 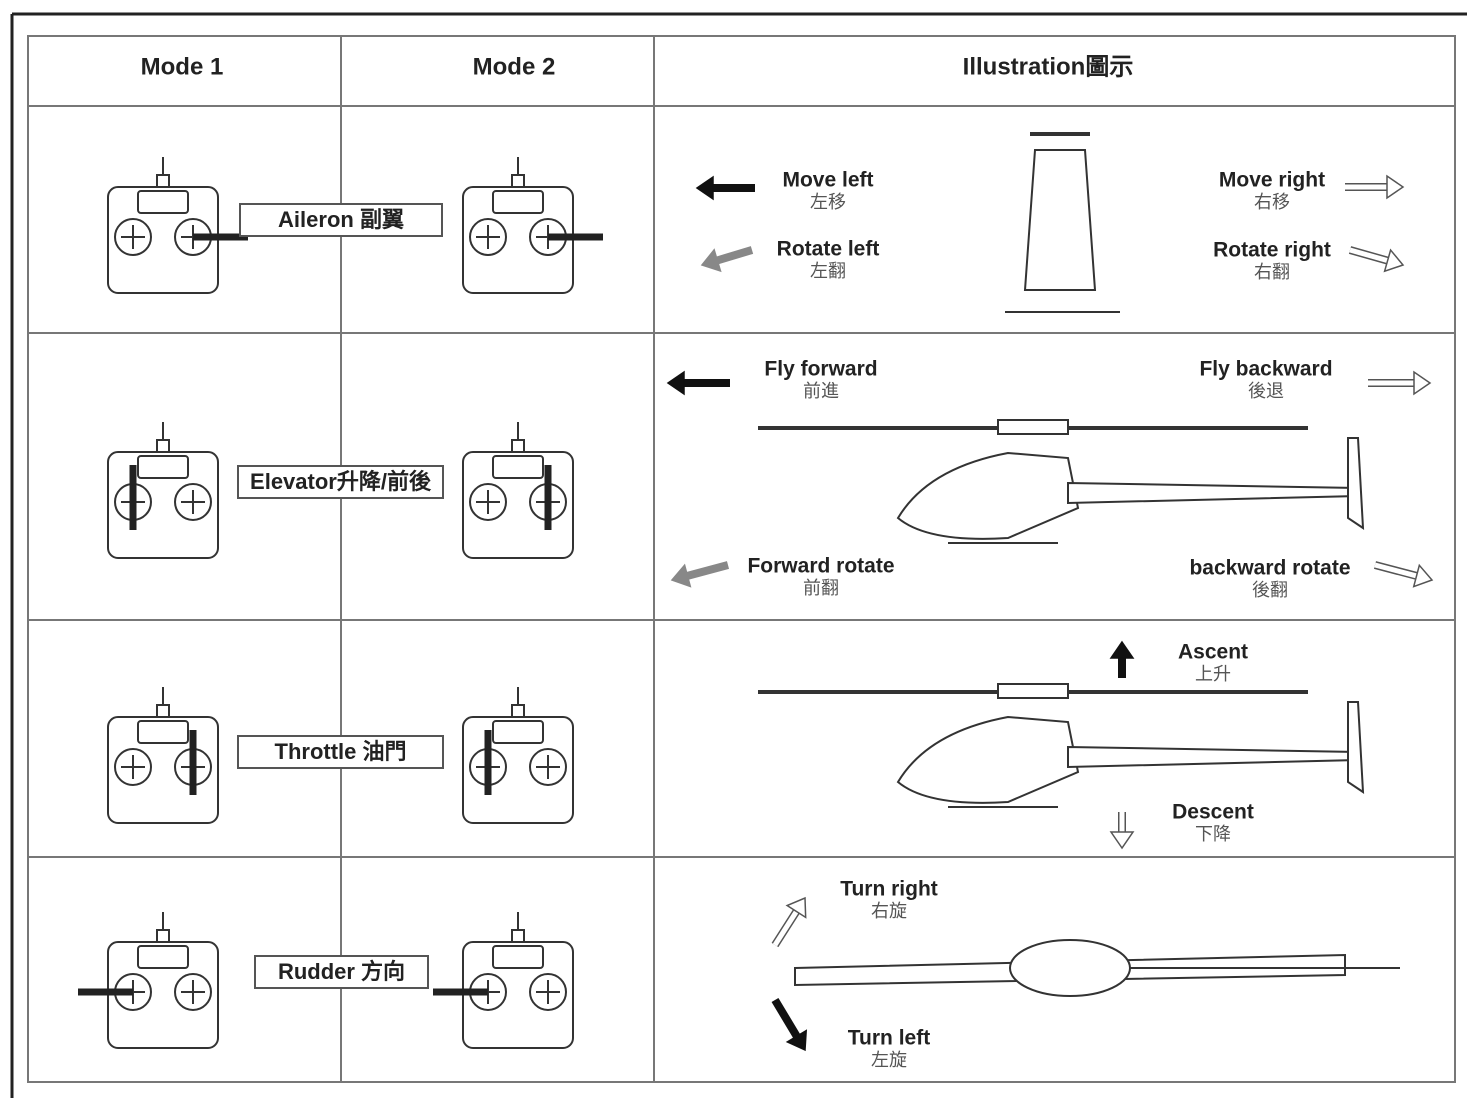 I want to click on header-cell: Mode 2, so click(x=514, y=66).